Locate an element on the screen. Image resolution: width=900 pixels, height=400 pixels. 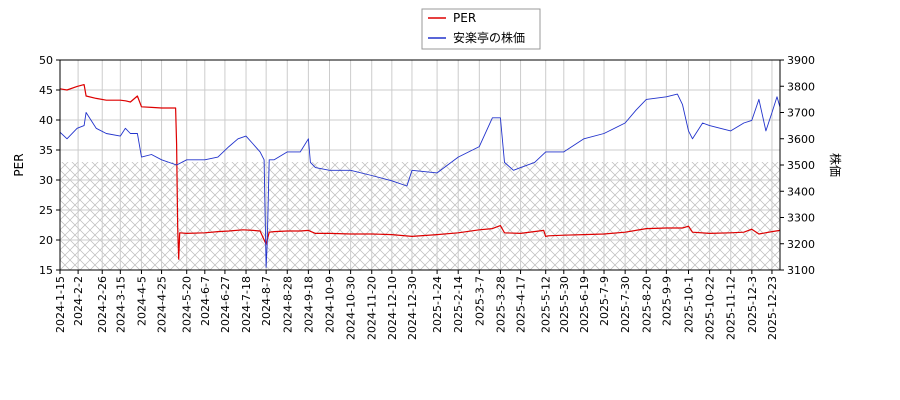
y-axis-left-label: PER is located at coordinates (19, 164).